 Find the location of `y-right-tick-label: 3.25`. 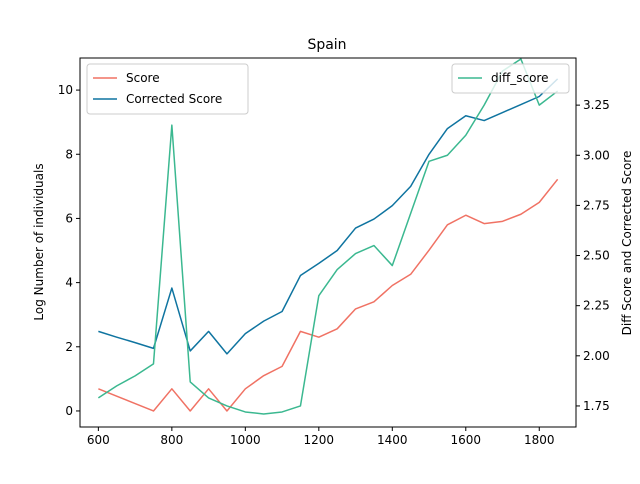

y-right-tick-label: 3.25 is located at coordinates (596, 105).